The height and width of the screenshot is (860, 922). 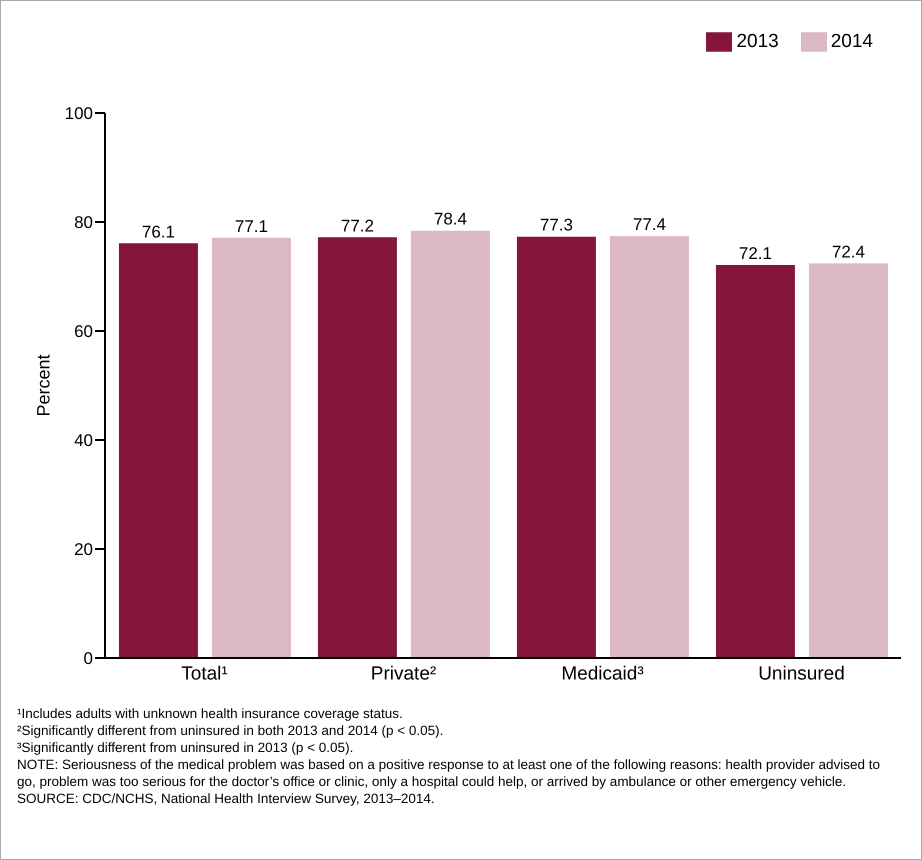 I want to click on text: ¹Includes adults with unknown health insurance coverage status., so click(x=210, y=713).